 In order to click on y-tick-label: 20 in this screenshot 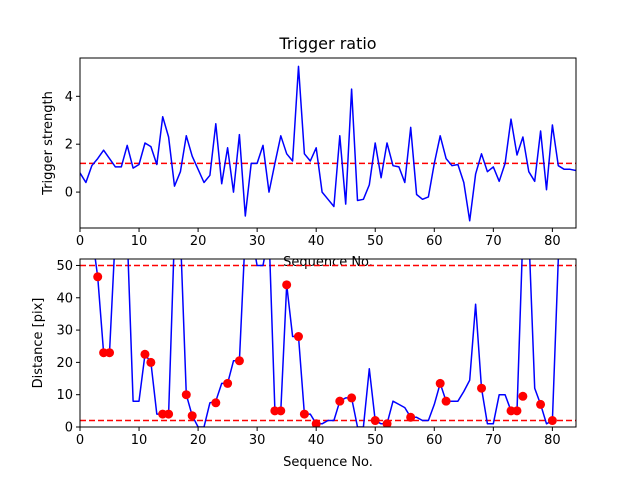, I will do `click(64, 363)`.